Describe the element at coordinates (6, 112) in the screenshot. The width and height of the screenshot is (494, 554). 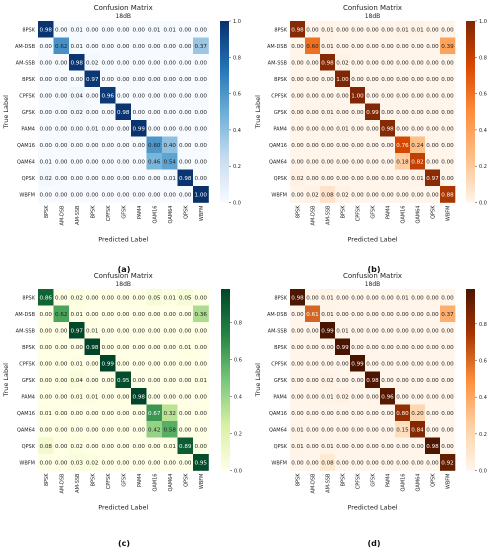
I see `y-axis-label: True Label` at that location.